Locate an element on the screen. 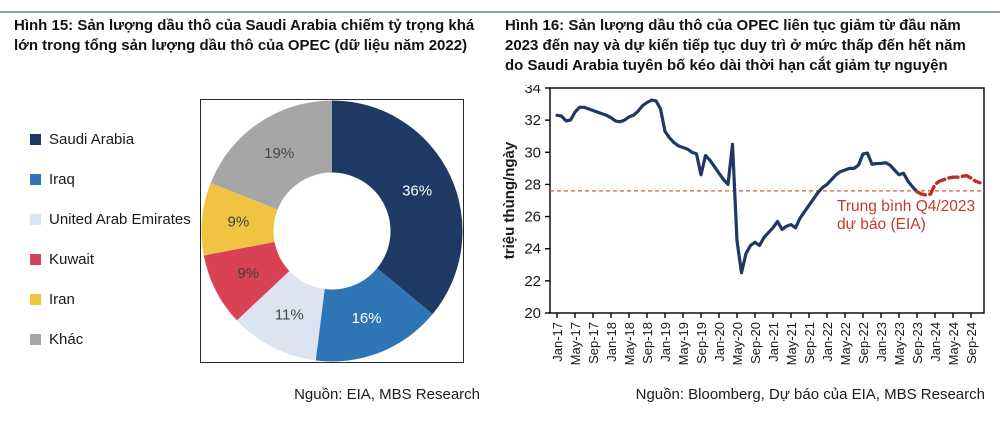 This screenshot has height=432, width=1000. donut-label-united-arab-emirates: 11% is located at coordinates (289, 314).